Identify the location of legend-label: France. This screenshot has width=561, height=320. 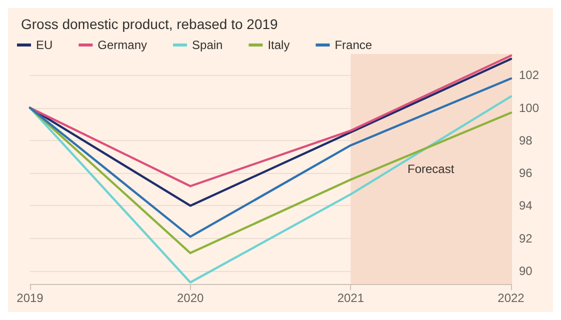
(353, 45).